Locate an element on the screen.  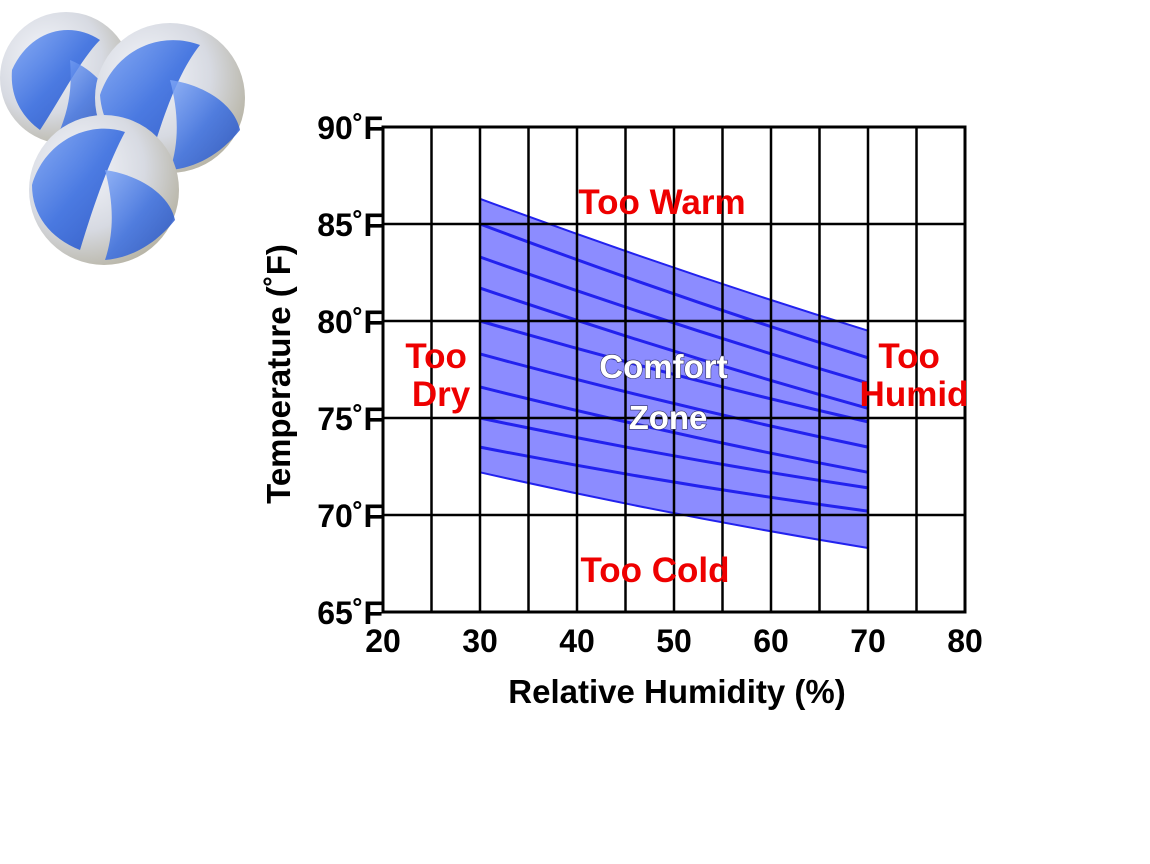
comfort-zone-line-2: Zone is located at coordinates (668, 417).